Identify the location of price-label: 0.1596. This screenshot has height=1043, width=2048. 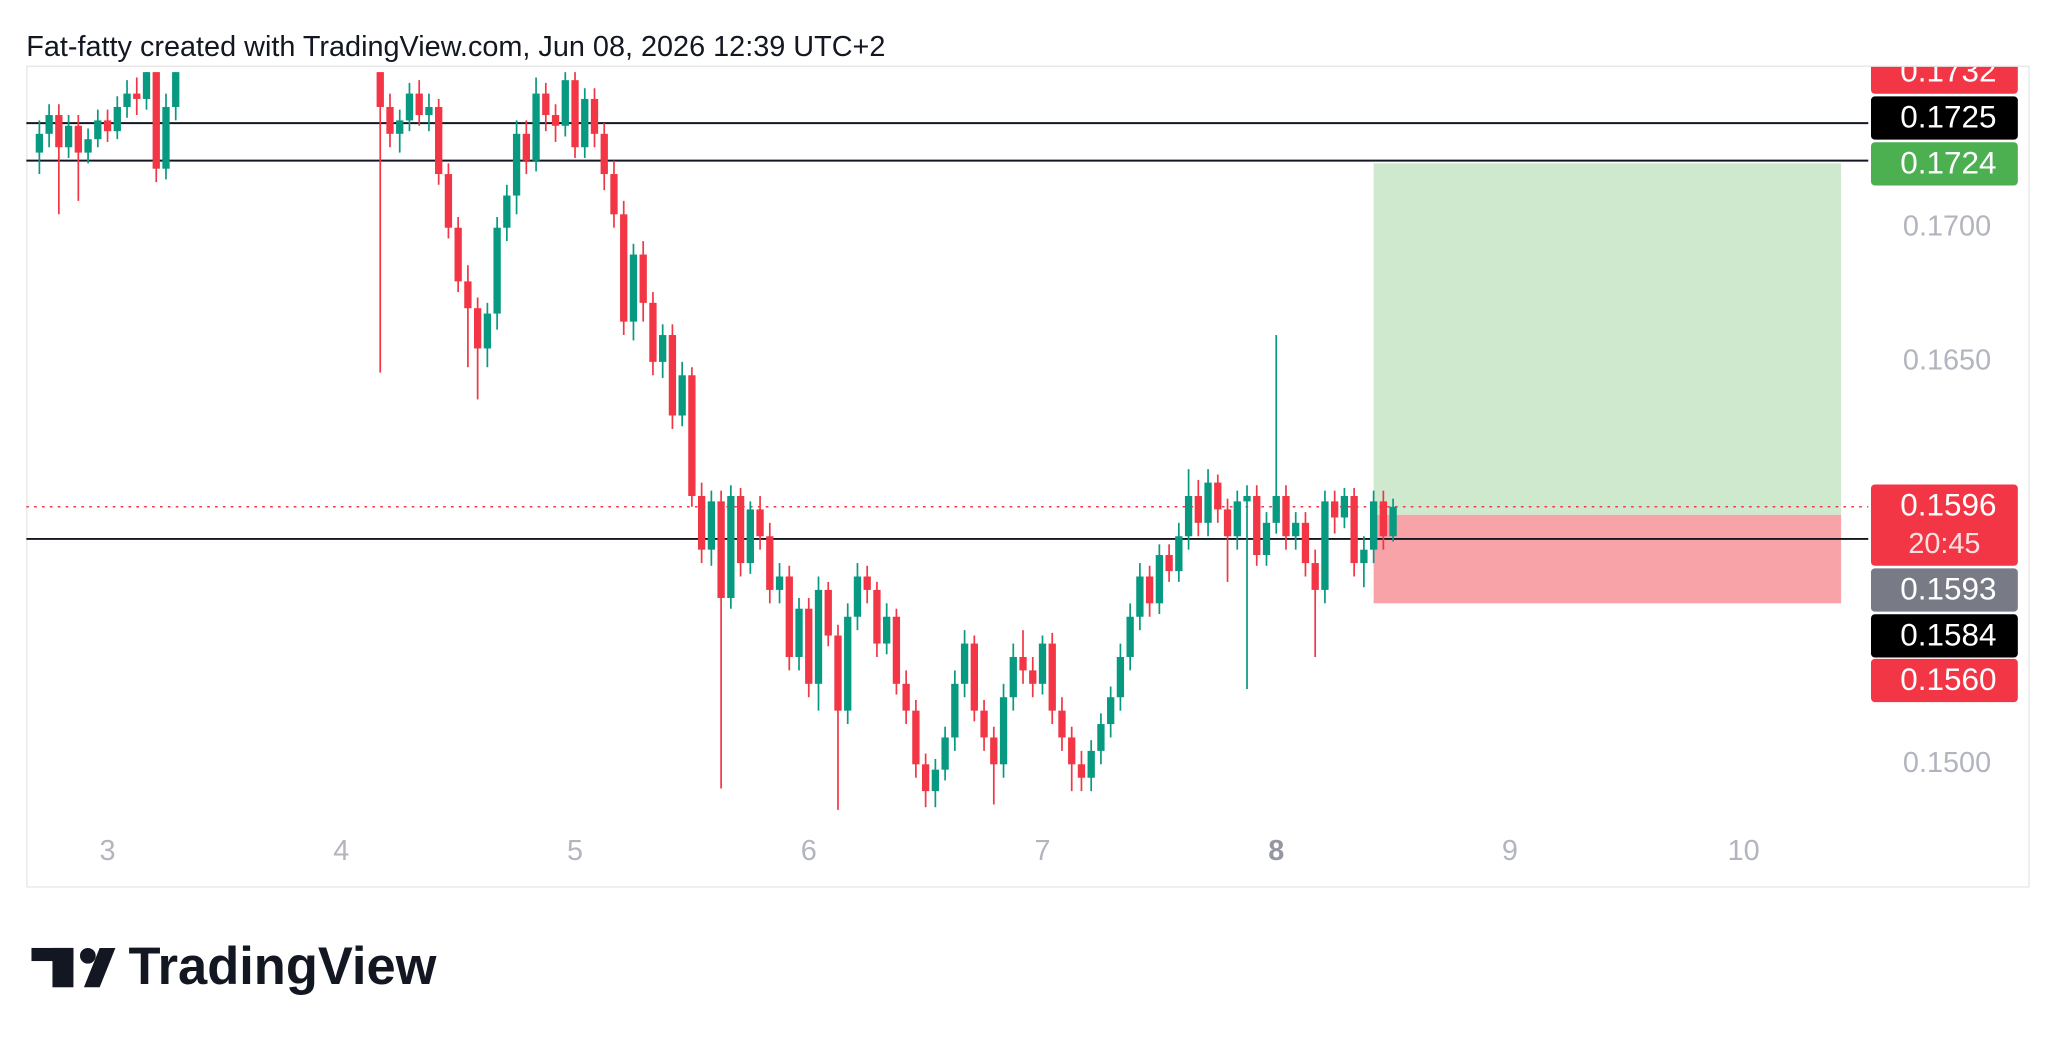
(1948, 505).